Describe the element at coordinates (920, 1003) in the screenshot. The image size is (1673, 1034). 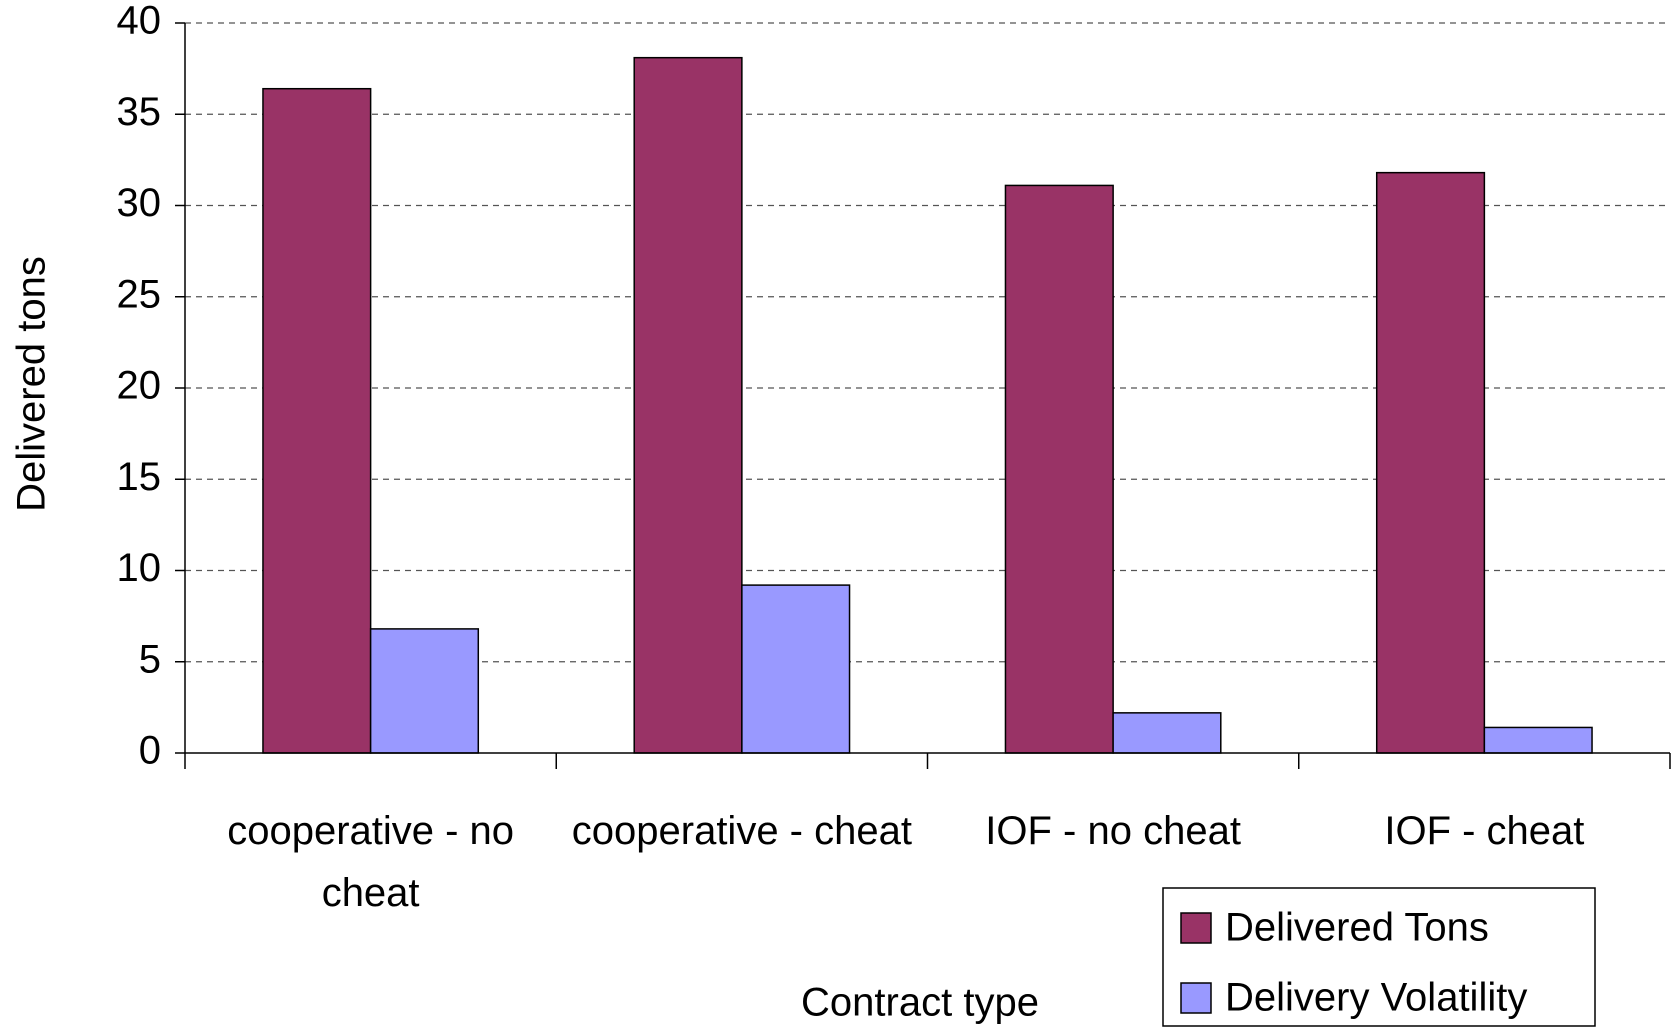
I see `x-axis-title: Contract type` at that location.